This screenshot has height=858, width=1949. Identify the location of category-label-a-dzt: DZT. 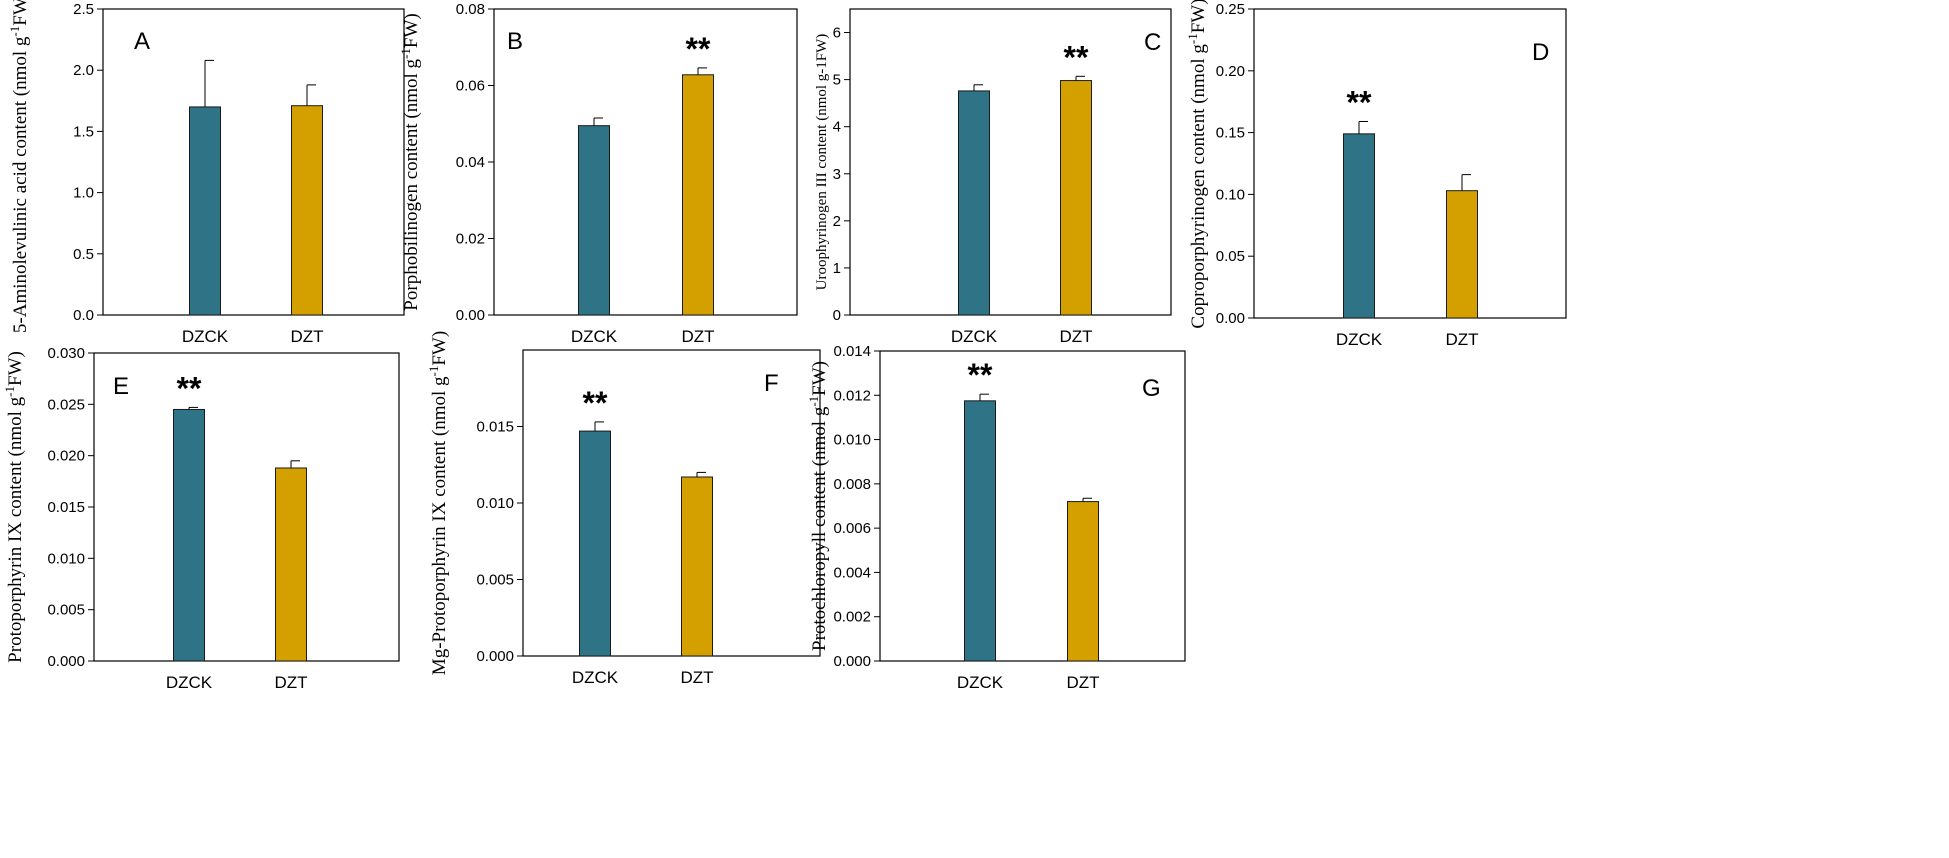
(306, 336).